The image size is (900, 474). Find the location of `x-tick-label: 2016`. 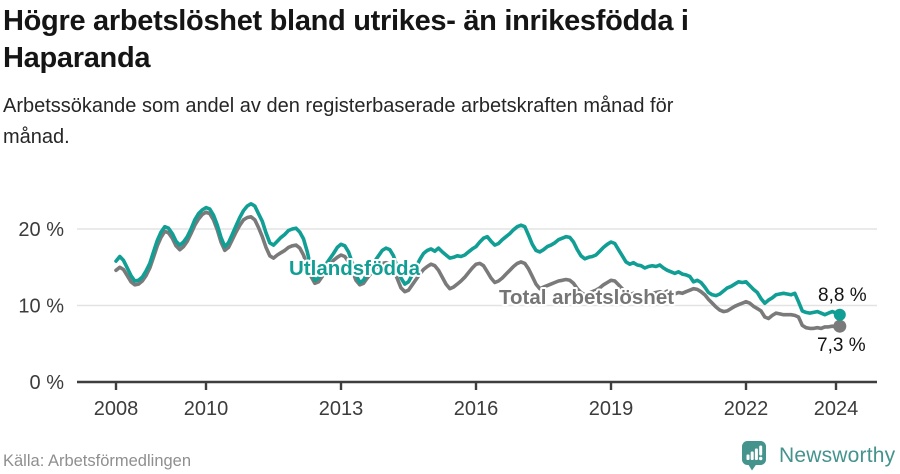

x-tick-label: 2016 is located at coordinates (476, 409).